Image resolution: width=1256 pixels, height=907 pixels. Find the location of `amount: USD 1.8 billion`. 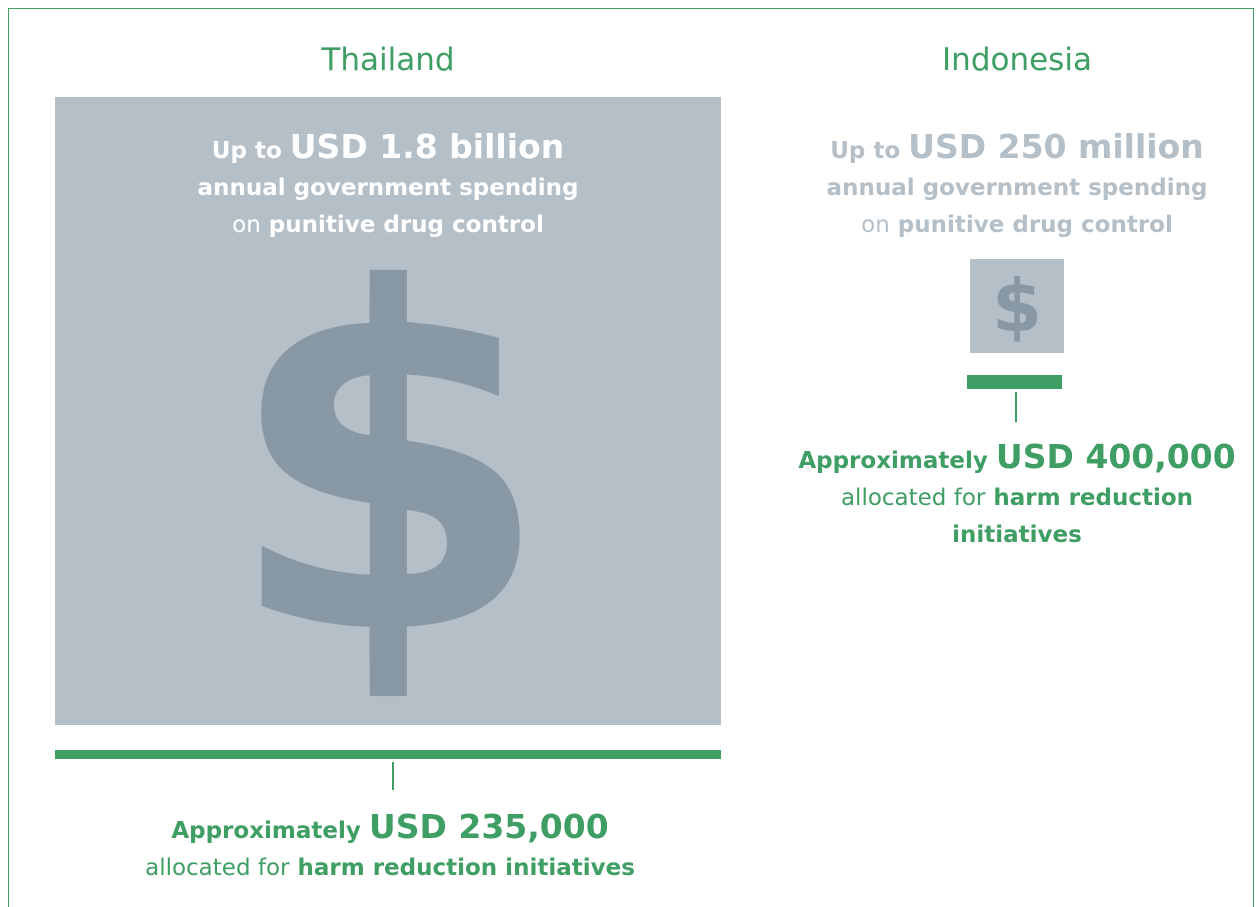

amount: USD 1.8 billion is located at coordinates (427, 146).